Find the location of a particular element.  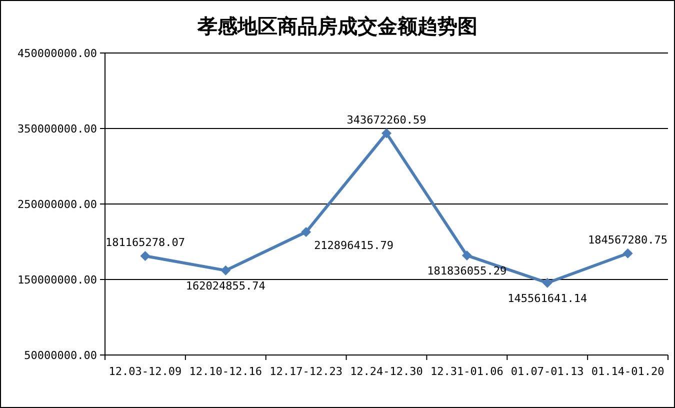

xtick: 01.14-01.20 is located at coordinates (627, 371).